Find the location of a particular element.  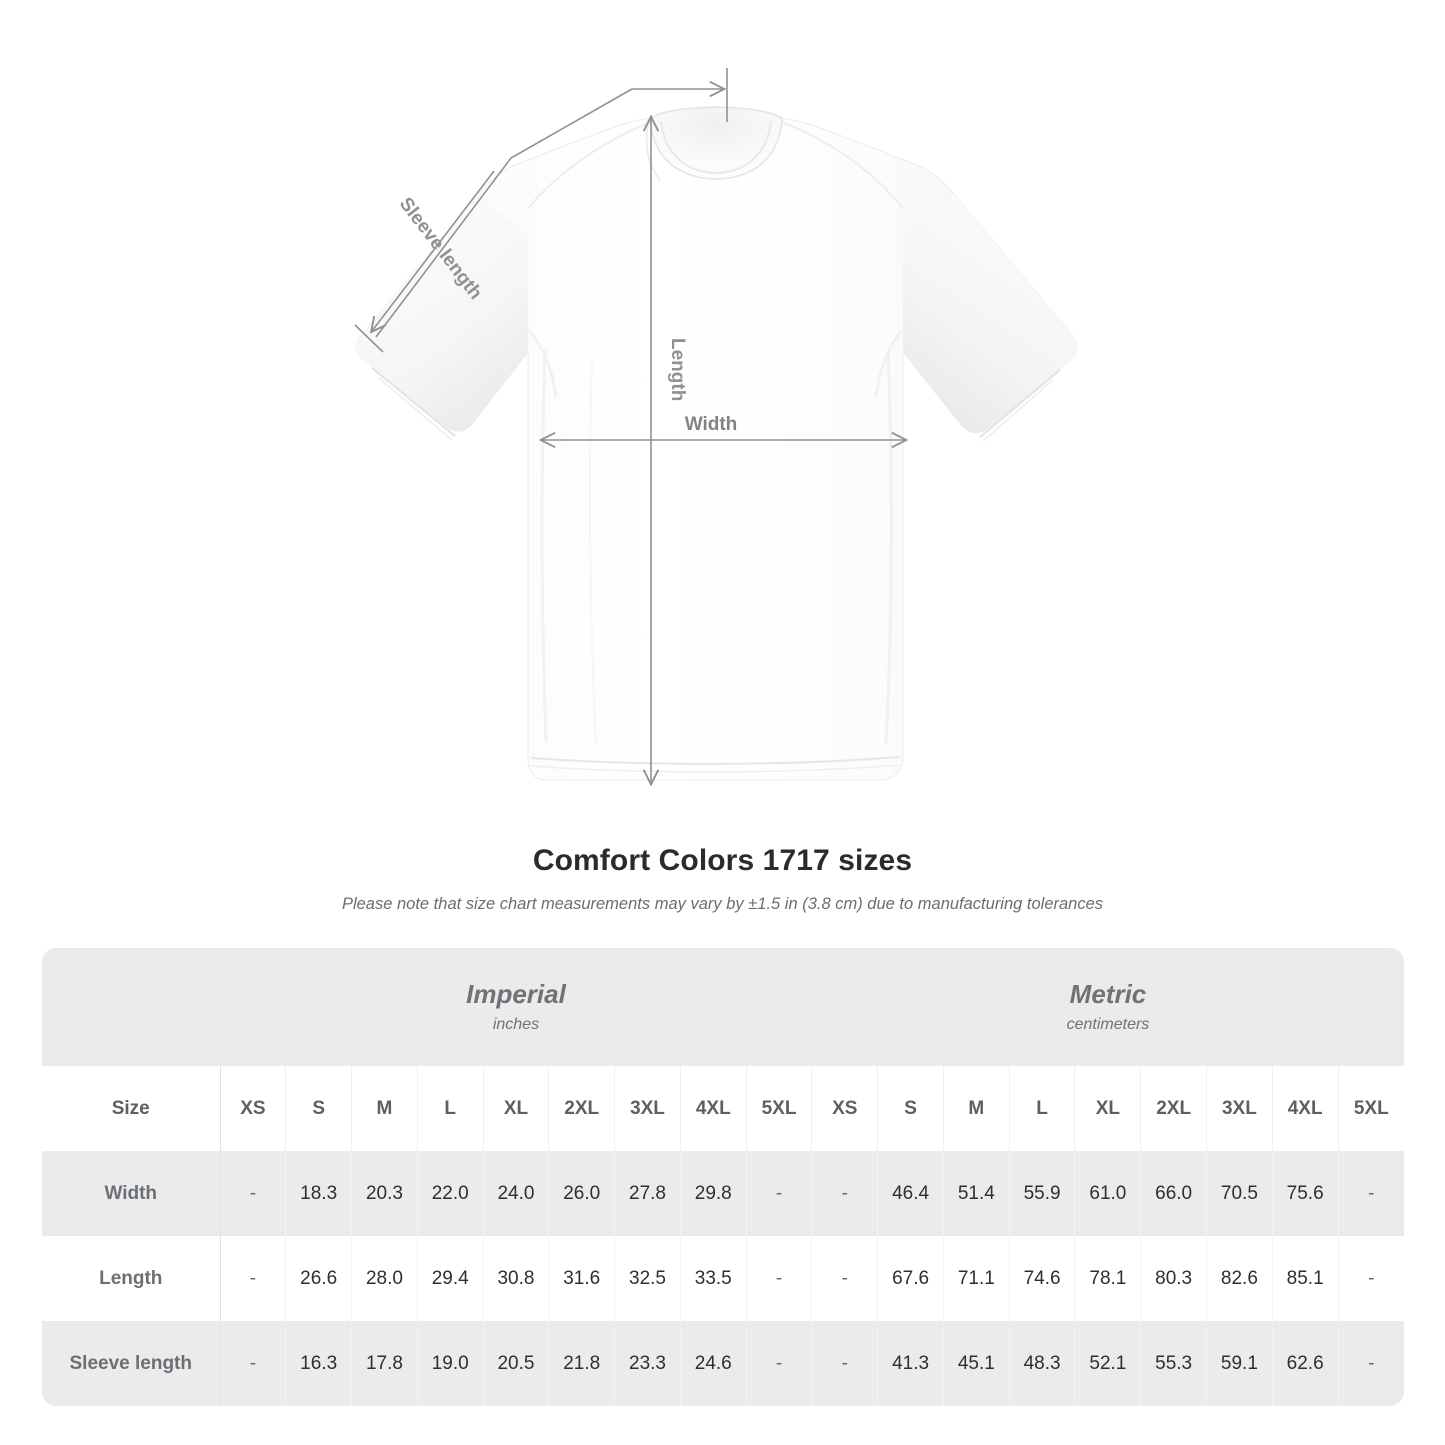

unit-band-row: Imperial inches Metric centimeters is located at coordinates (723, 1007).